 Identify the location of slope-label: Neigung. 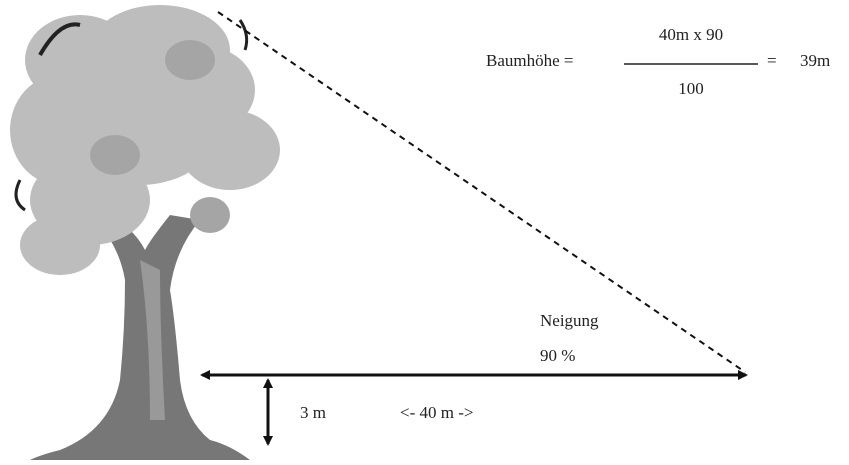
(569, 320).